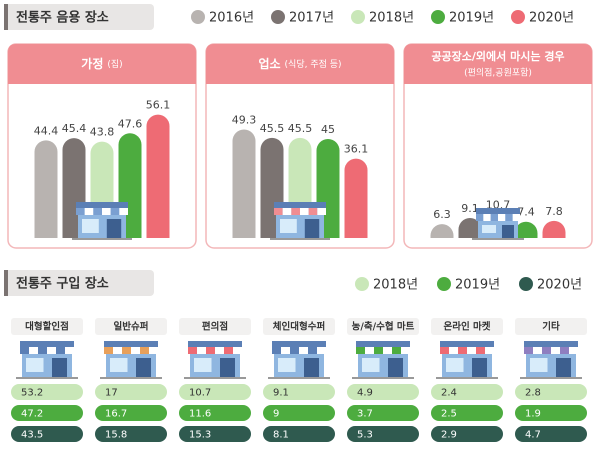 The image size is (600, 453). I want to click on value-label: 2.8, so click(533, 393).